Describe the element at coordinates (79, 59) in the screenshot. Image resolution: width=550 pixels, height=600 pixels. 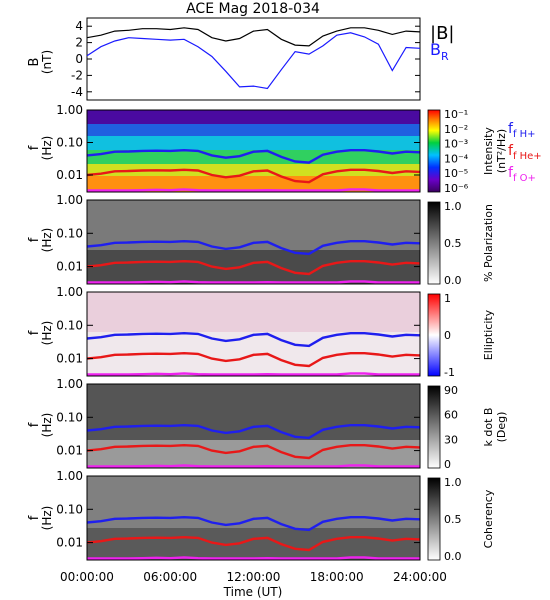
I see `ytick-label: 0` at that location.